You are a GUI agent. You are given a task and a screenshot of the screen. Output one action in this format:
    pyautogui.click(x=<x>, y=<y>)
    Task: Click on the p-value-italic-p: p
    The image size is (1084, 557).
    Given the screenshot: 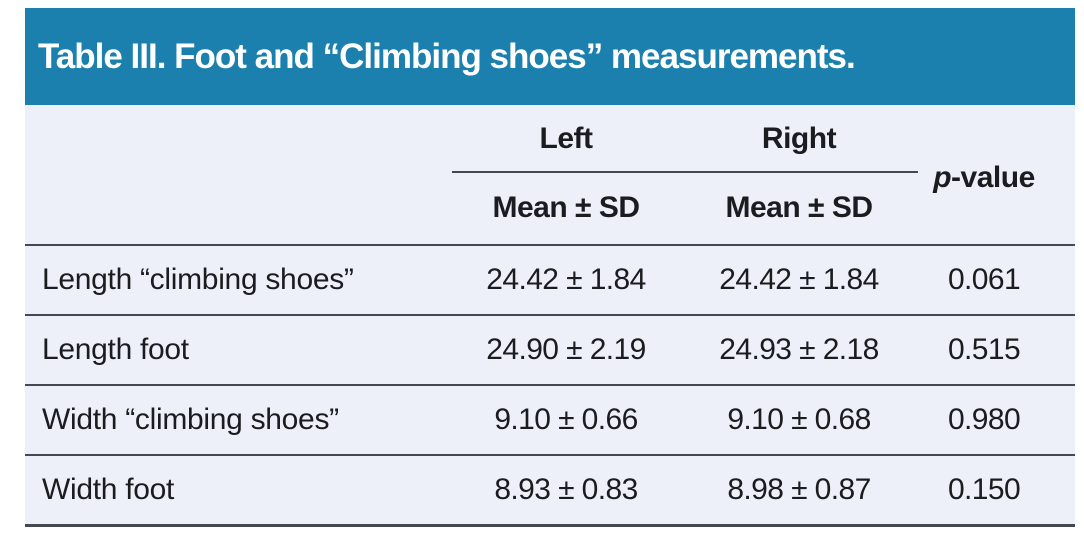 What is the action you would take?
    pyautogui.click(x=942, y=177)
    